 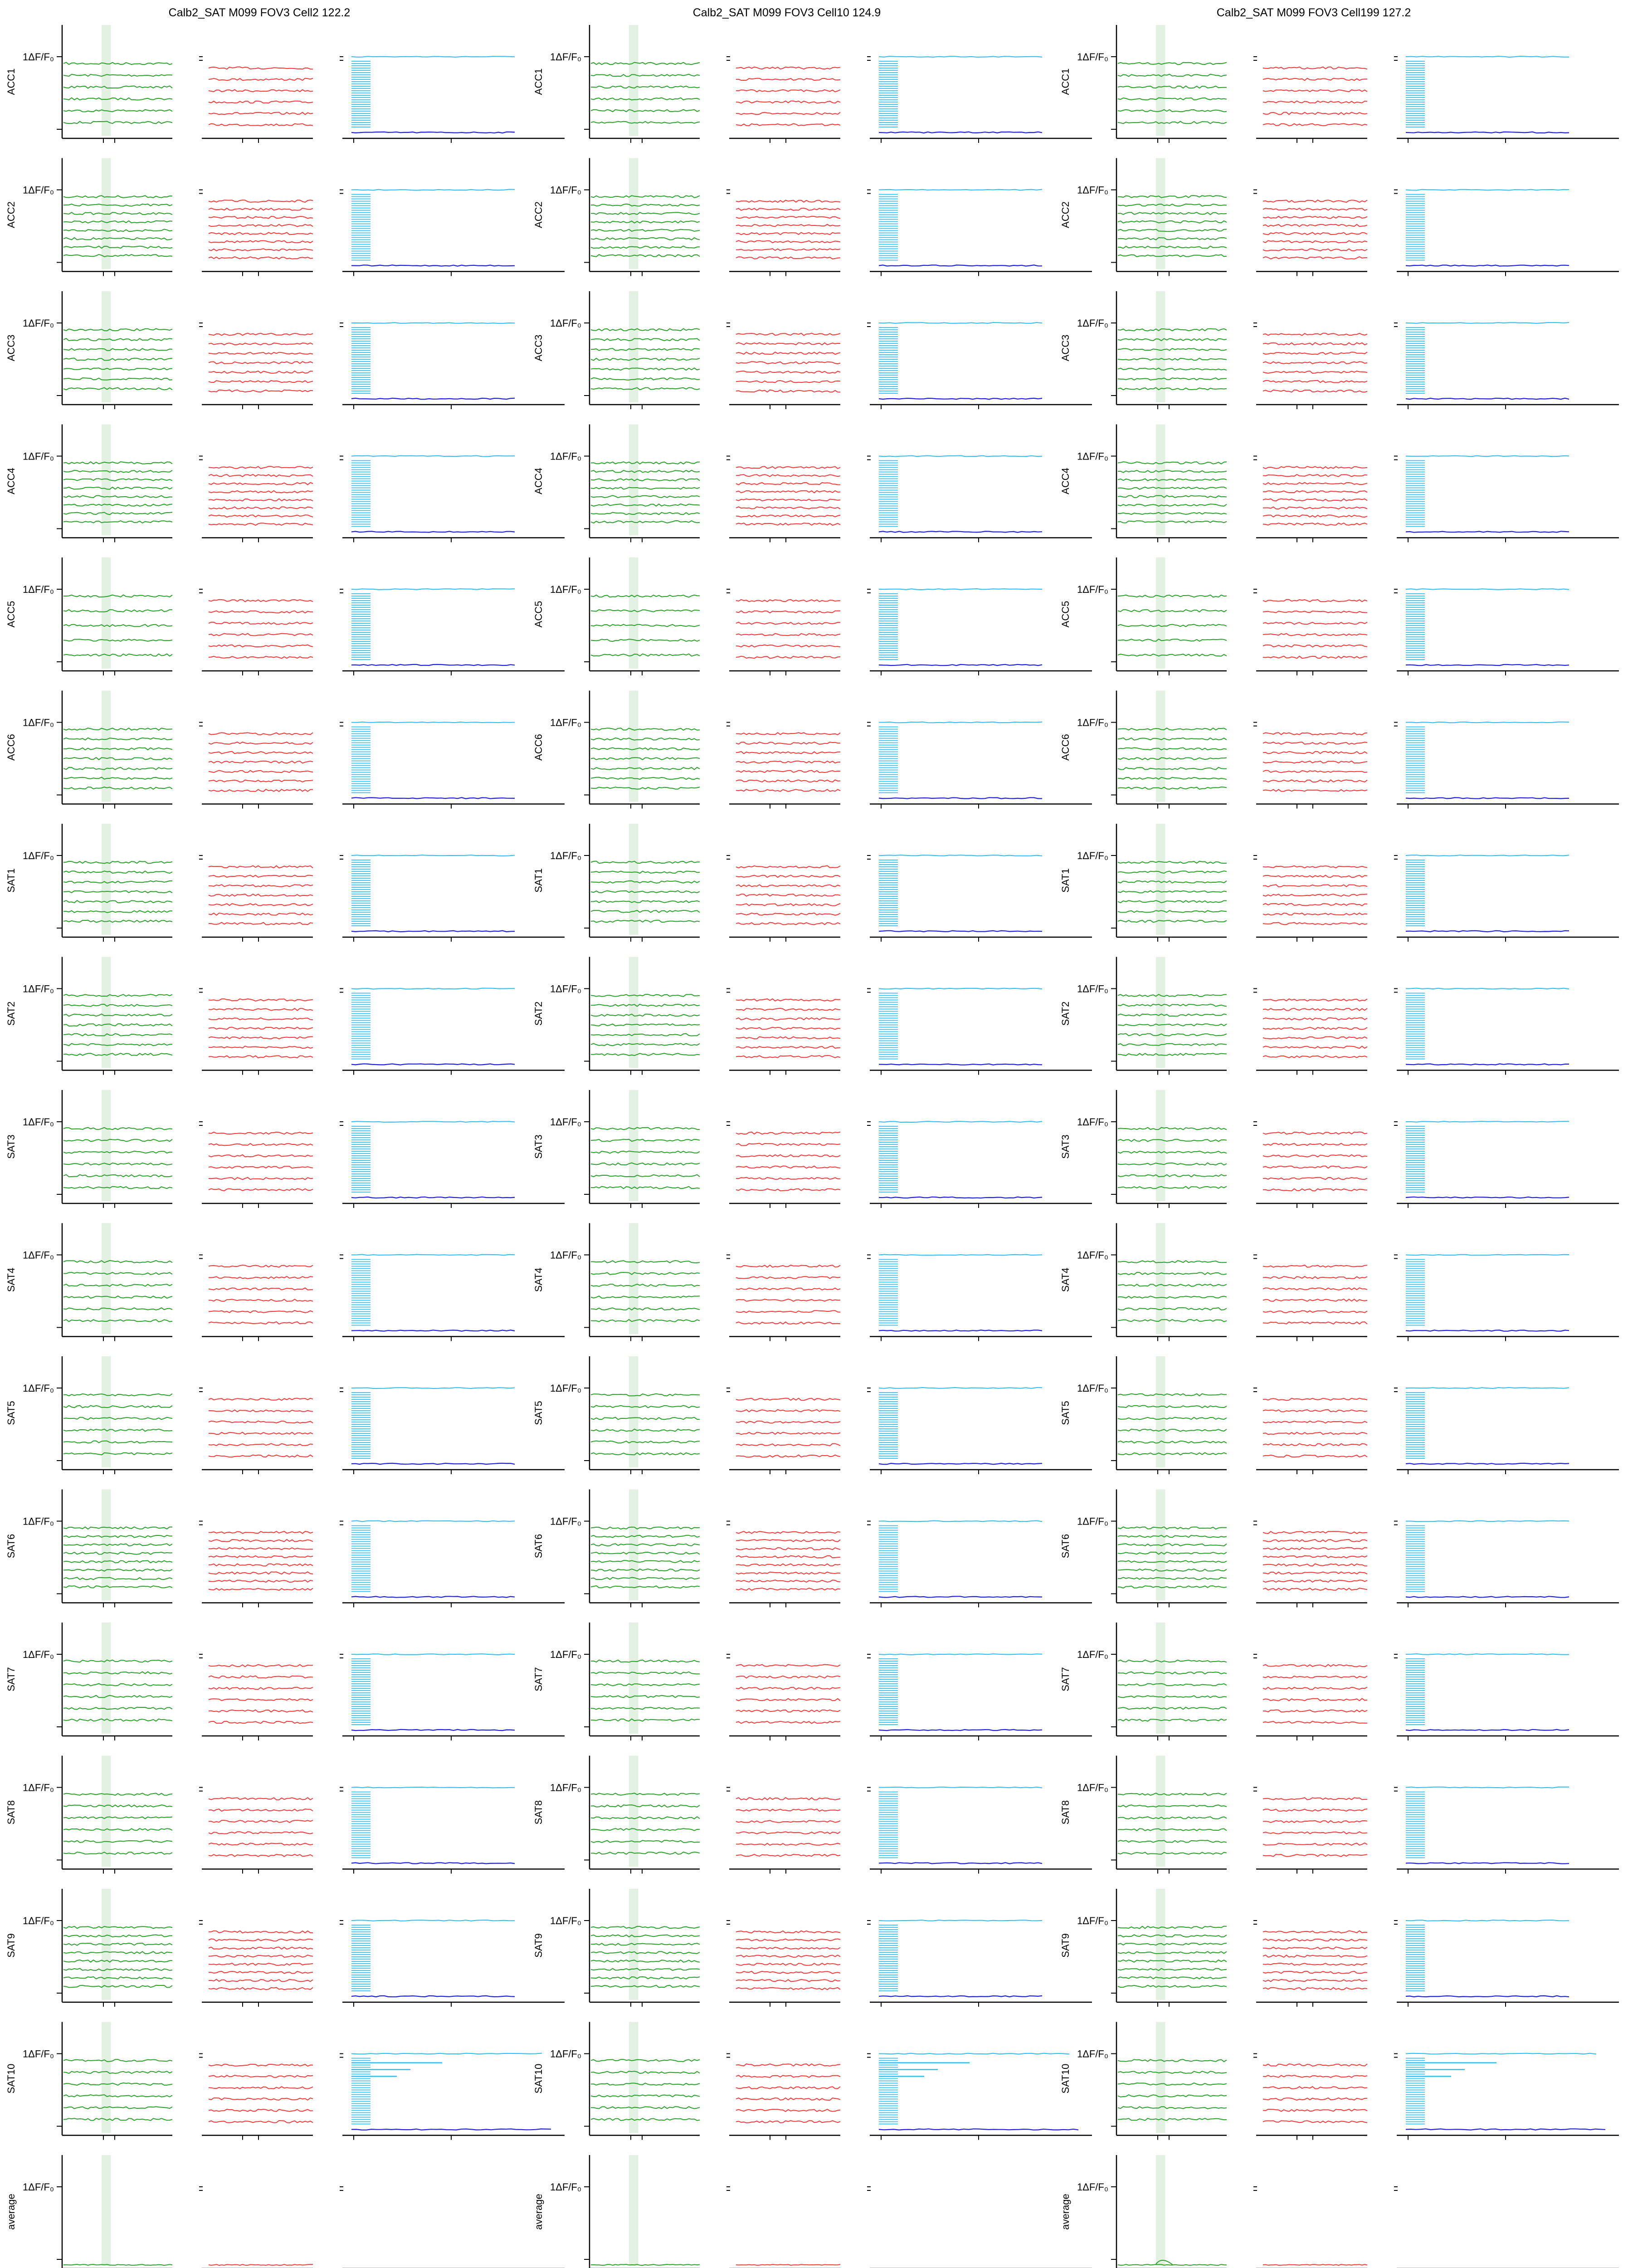 What do you see at coordinates (1065, 1812) in the screenshot?
I see `row-label: SAT8` at bounding box center [1065, 1812].